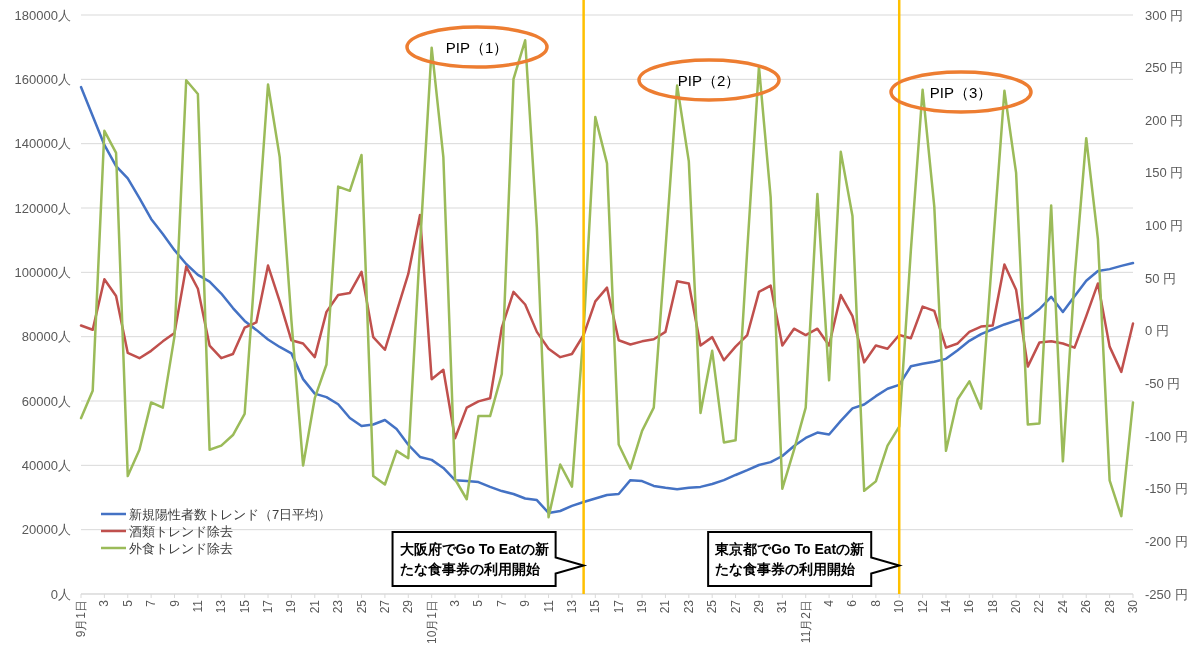 The image size is (1200, 667). What do you see at coordinates (992, 606) in the screenshot?
I see `x-tick-label: 18` at bounding box center [992, 606].